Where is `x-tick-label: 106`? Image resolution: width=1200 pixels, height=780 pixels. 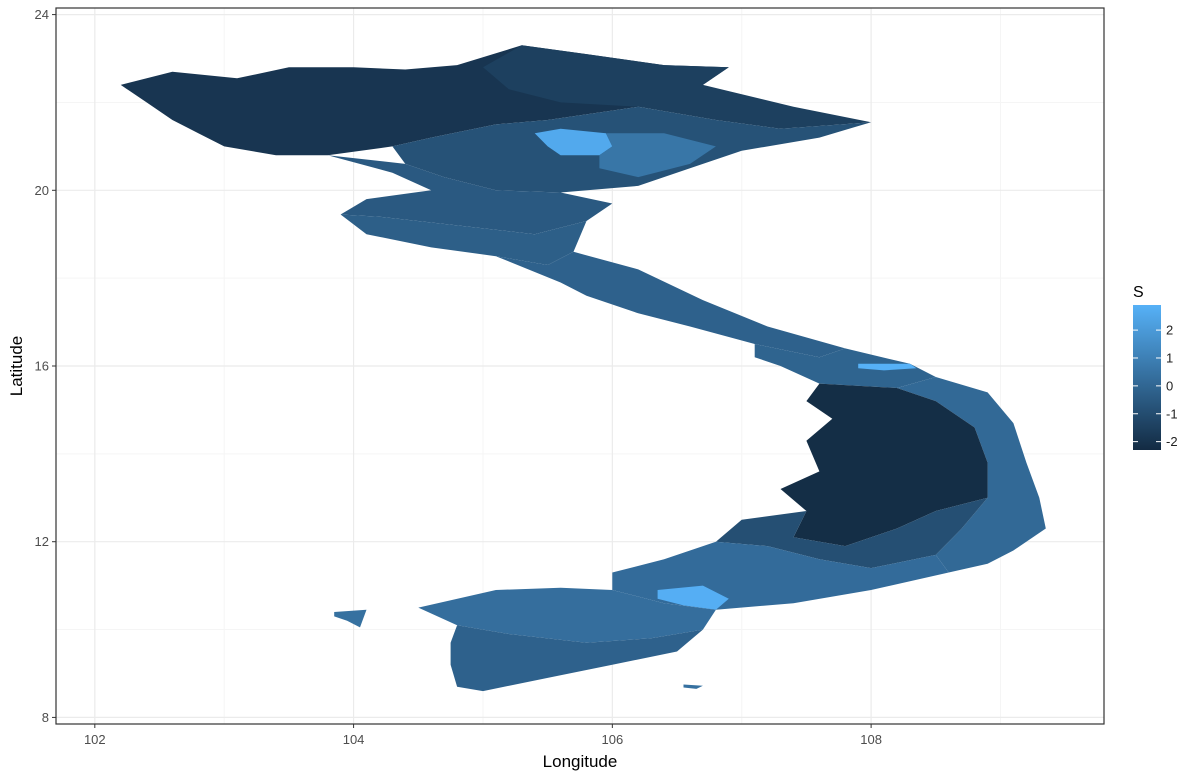
x-tick-label: 106 is located at coordinates (612, 739).